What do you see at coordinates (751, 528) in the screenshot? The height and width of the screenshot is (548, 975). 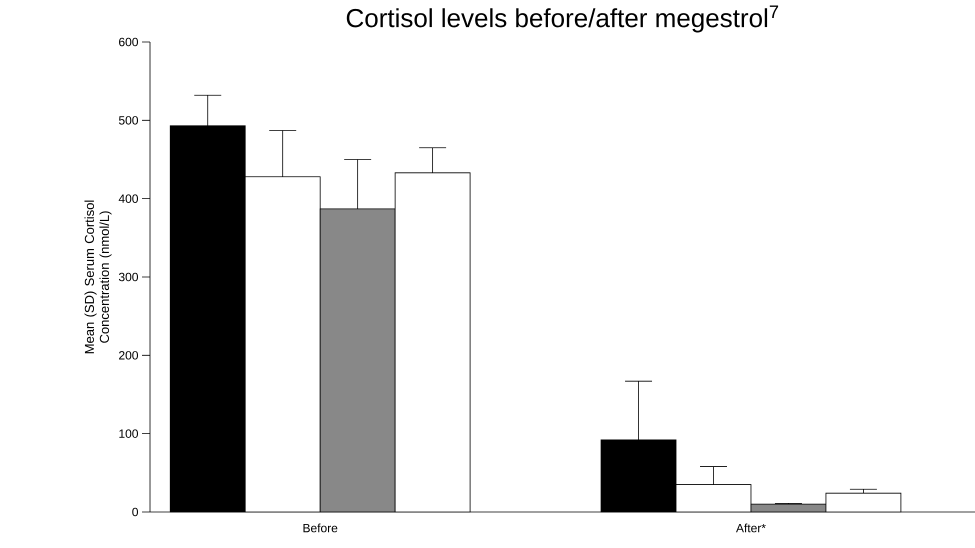 I see `x-tick-label: After*` at bounding box center [751, 528].